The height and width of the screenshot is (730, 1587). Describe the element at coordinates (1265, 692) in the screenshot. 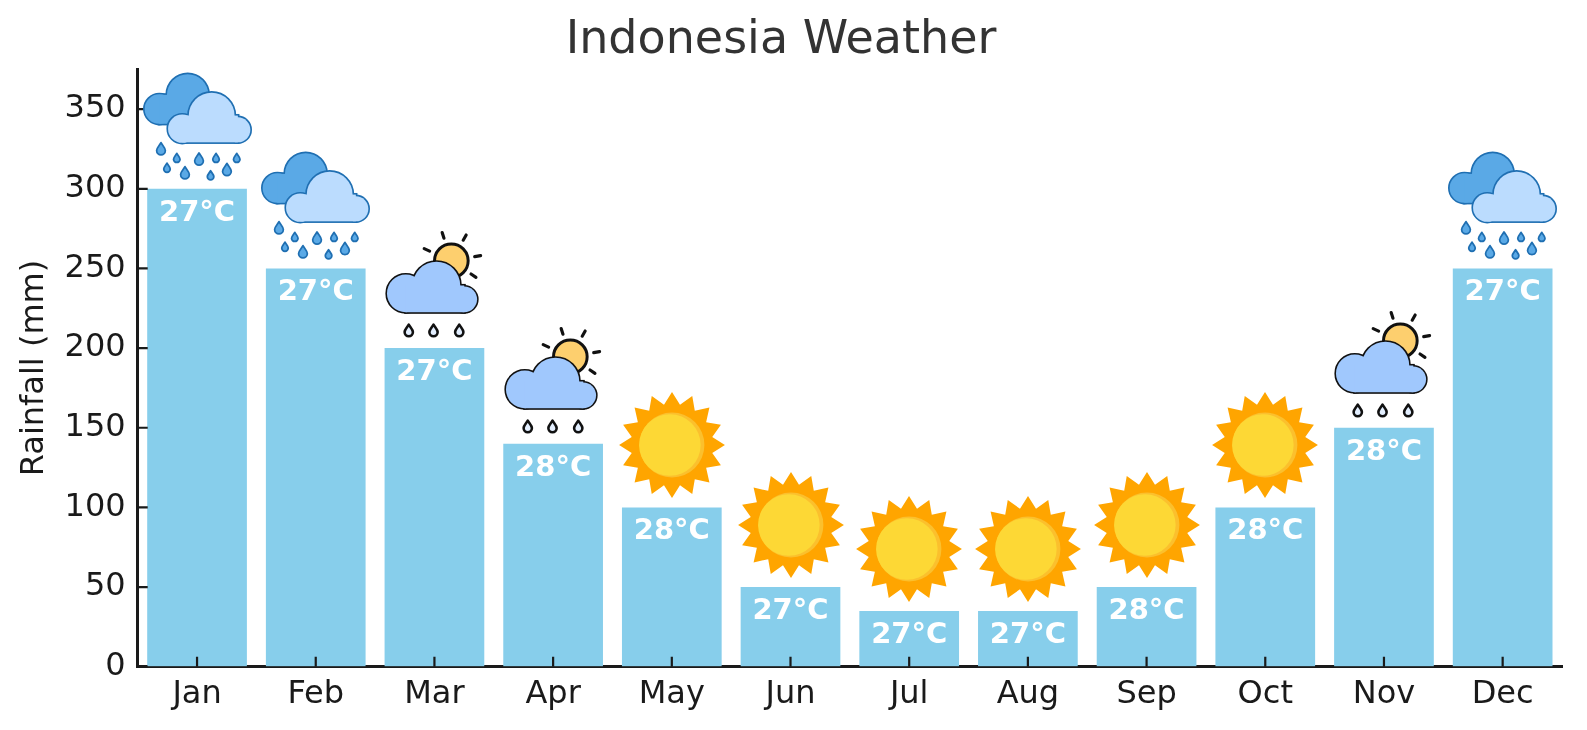

I see `x-tick-label: Oct` at that location.